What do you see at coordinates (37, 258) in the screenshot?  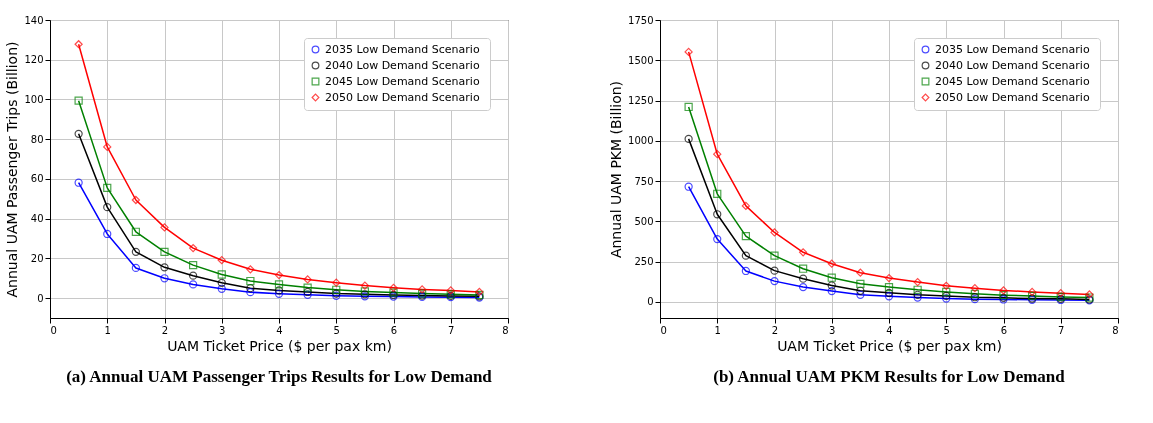 I see `y-tick-label: 20` at bounding box center [37, 258].